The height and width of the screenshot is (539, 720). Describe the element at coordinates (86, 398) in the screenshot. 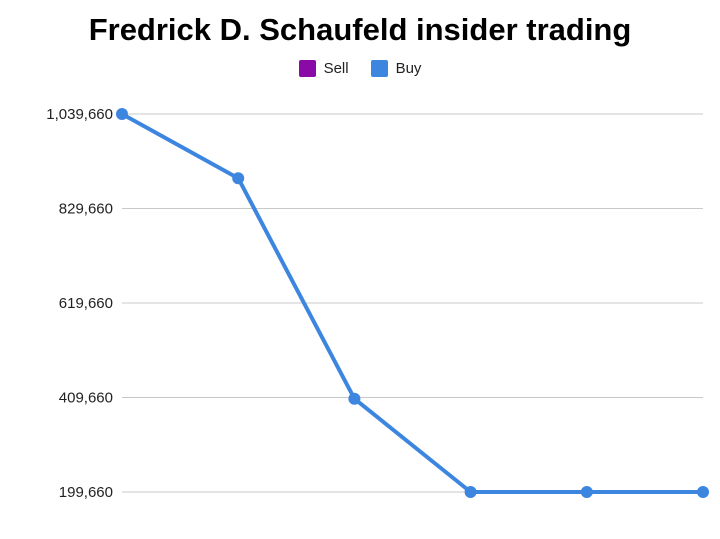

I see `y-tick-label: 409,660` at that location.